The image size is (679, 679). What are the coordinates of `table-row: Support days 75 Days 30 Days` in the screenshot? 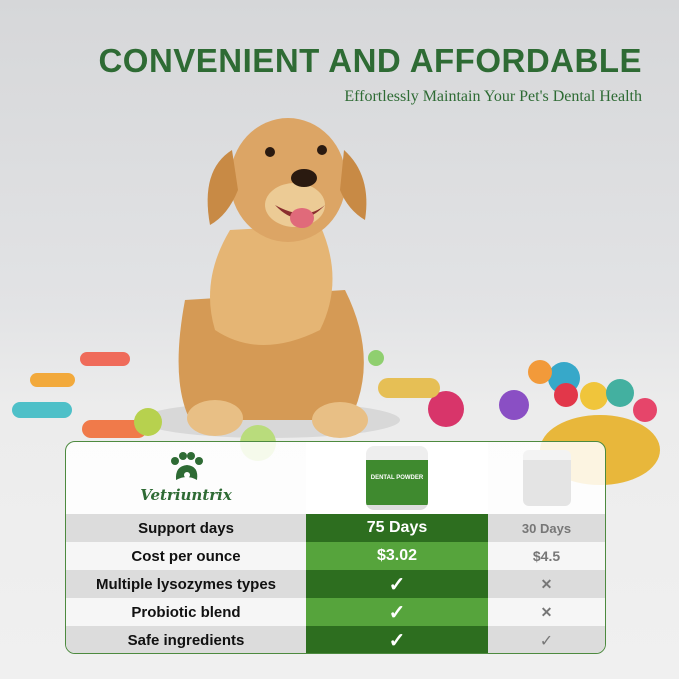 It's located at (335, 528).